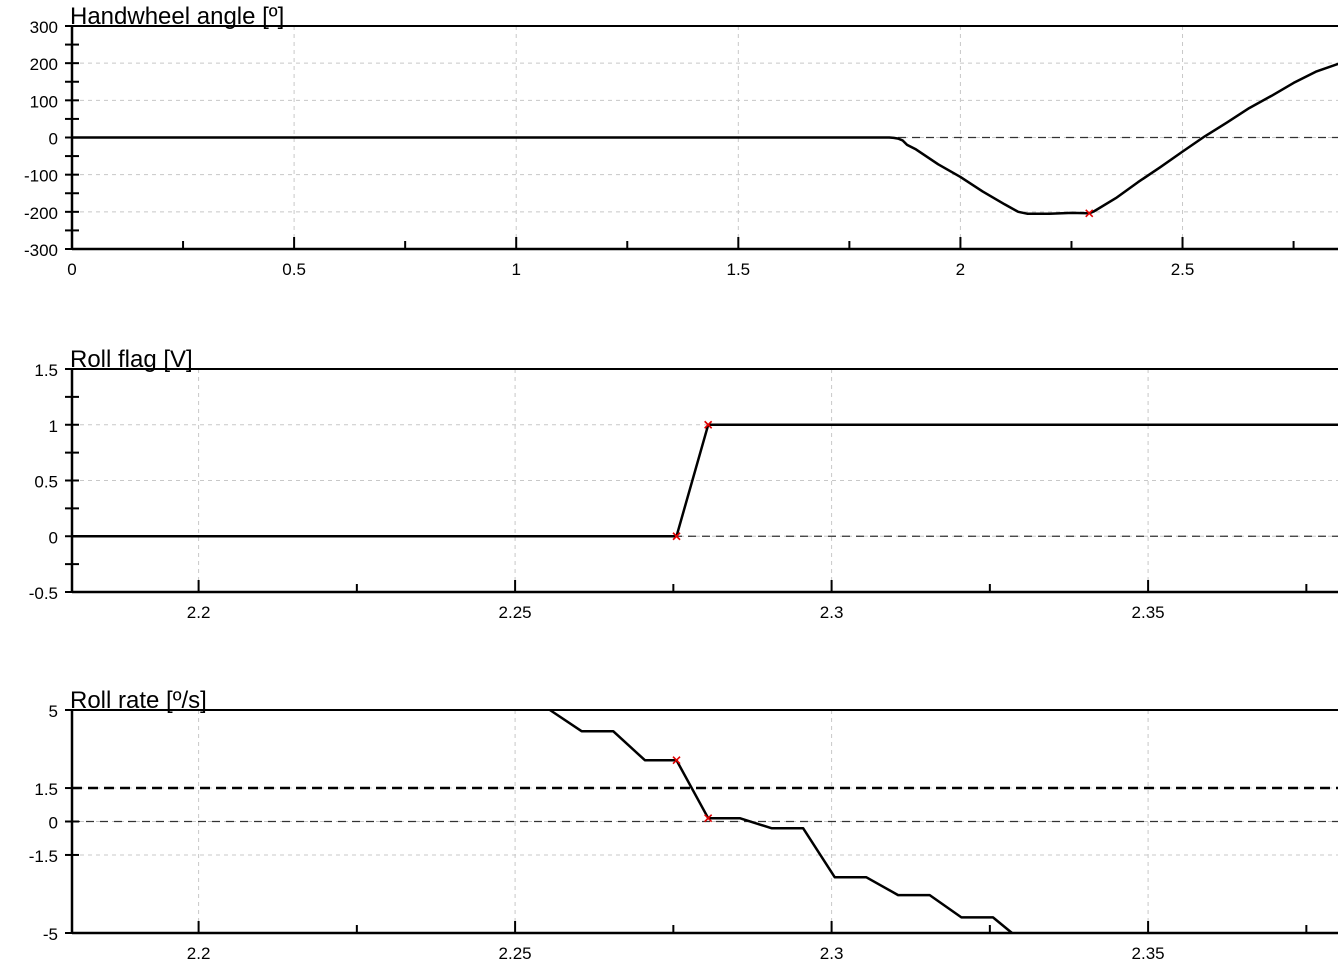  I want to click on x-tick-label: 0, so click(71, 269).